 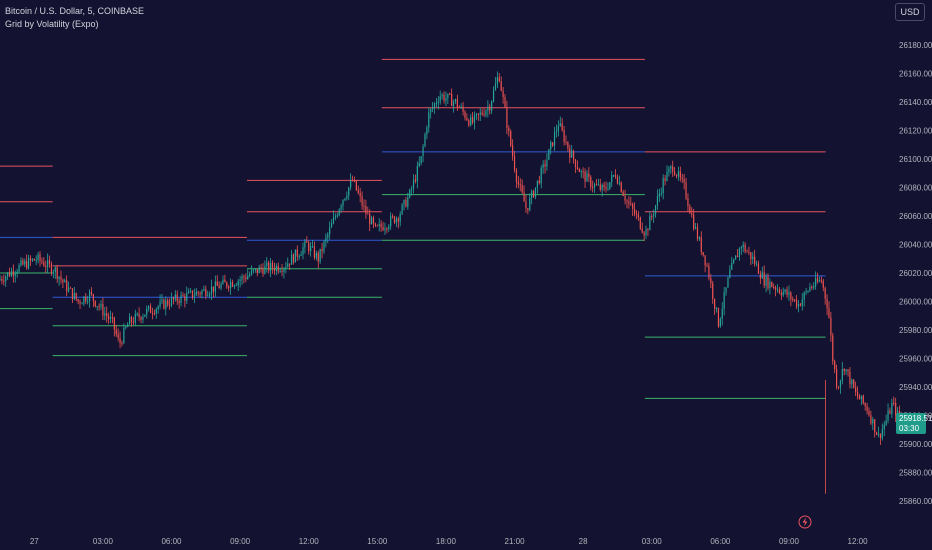 I want to click on currency-button: USD, so click(x=910, y=12).